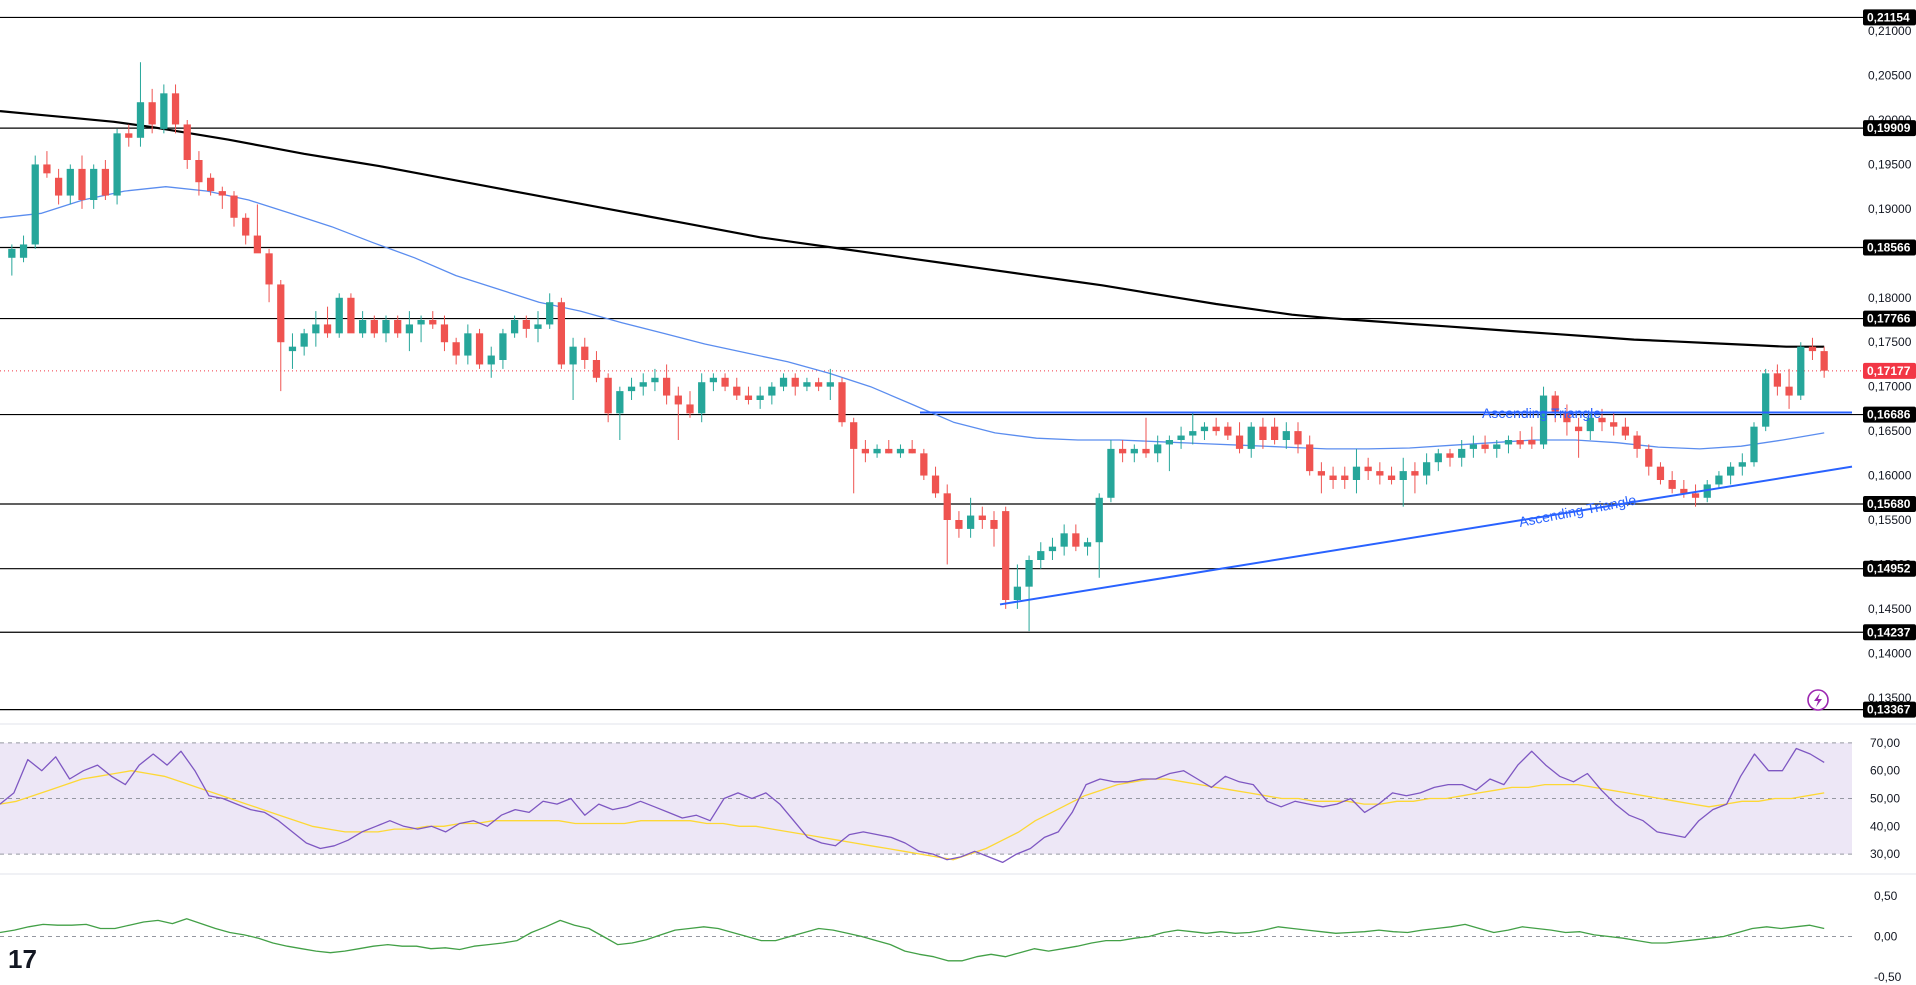 The height and width of the screenshot is (985, 1916). What do you see at coordinates (1386, 505) in the screenshot?
I see `trend-lines: Ascending Triangle Ascending Triangle` at bounding box center [1386, 505].